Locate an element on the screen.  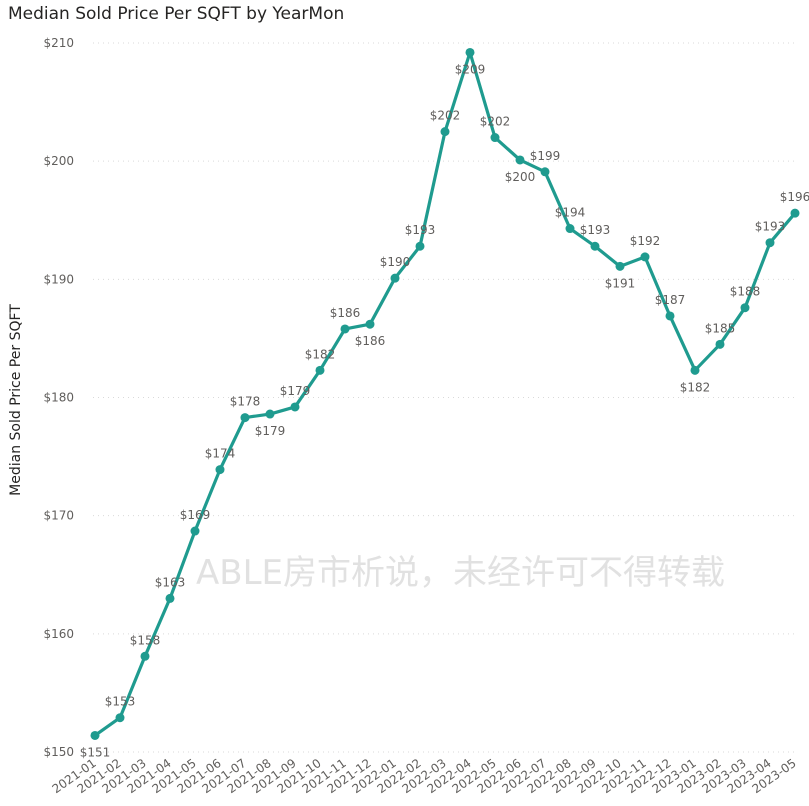
data-label: $194 is located at coordinates (570, 213).